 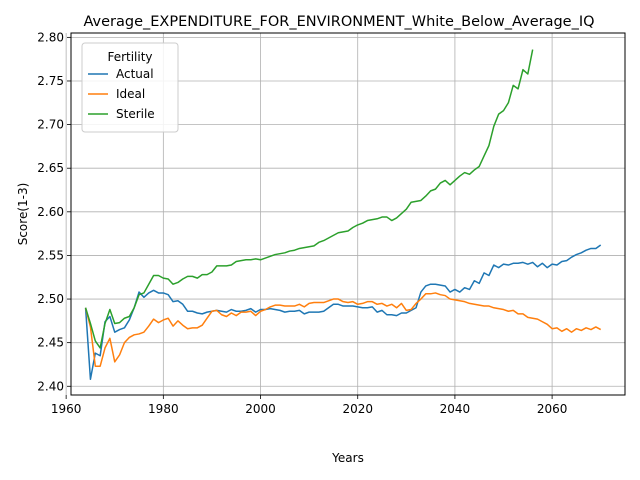 What do you see at coordinates (50, 81) in the screenshot?
I see `y-tick-label: 2.75` at bounding box center [50, 81].